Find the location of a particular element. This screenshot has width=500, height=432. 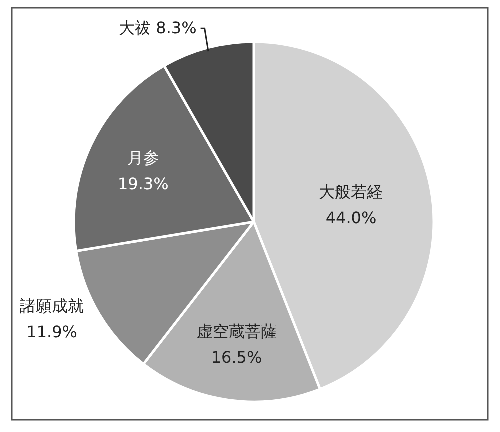

data-label: 11.9% is located at coordinates (52, 332).